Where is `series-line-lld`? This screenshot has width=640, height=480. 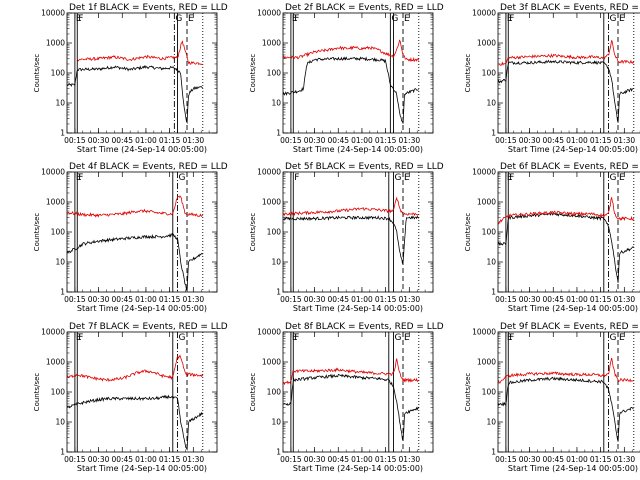
series-line-lld is located at coordinates (566, 53).